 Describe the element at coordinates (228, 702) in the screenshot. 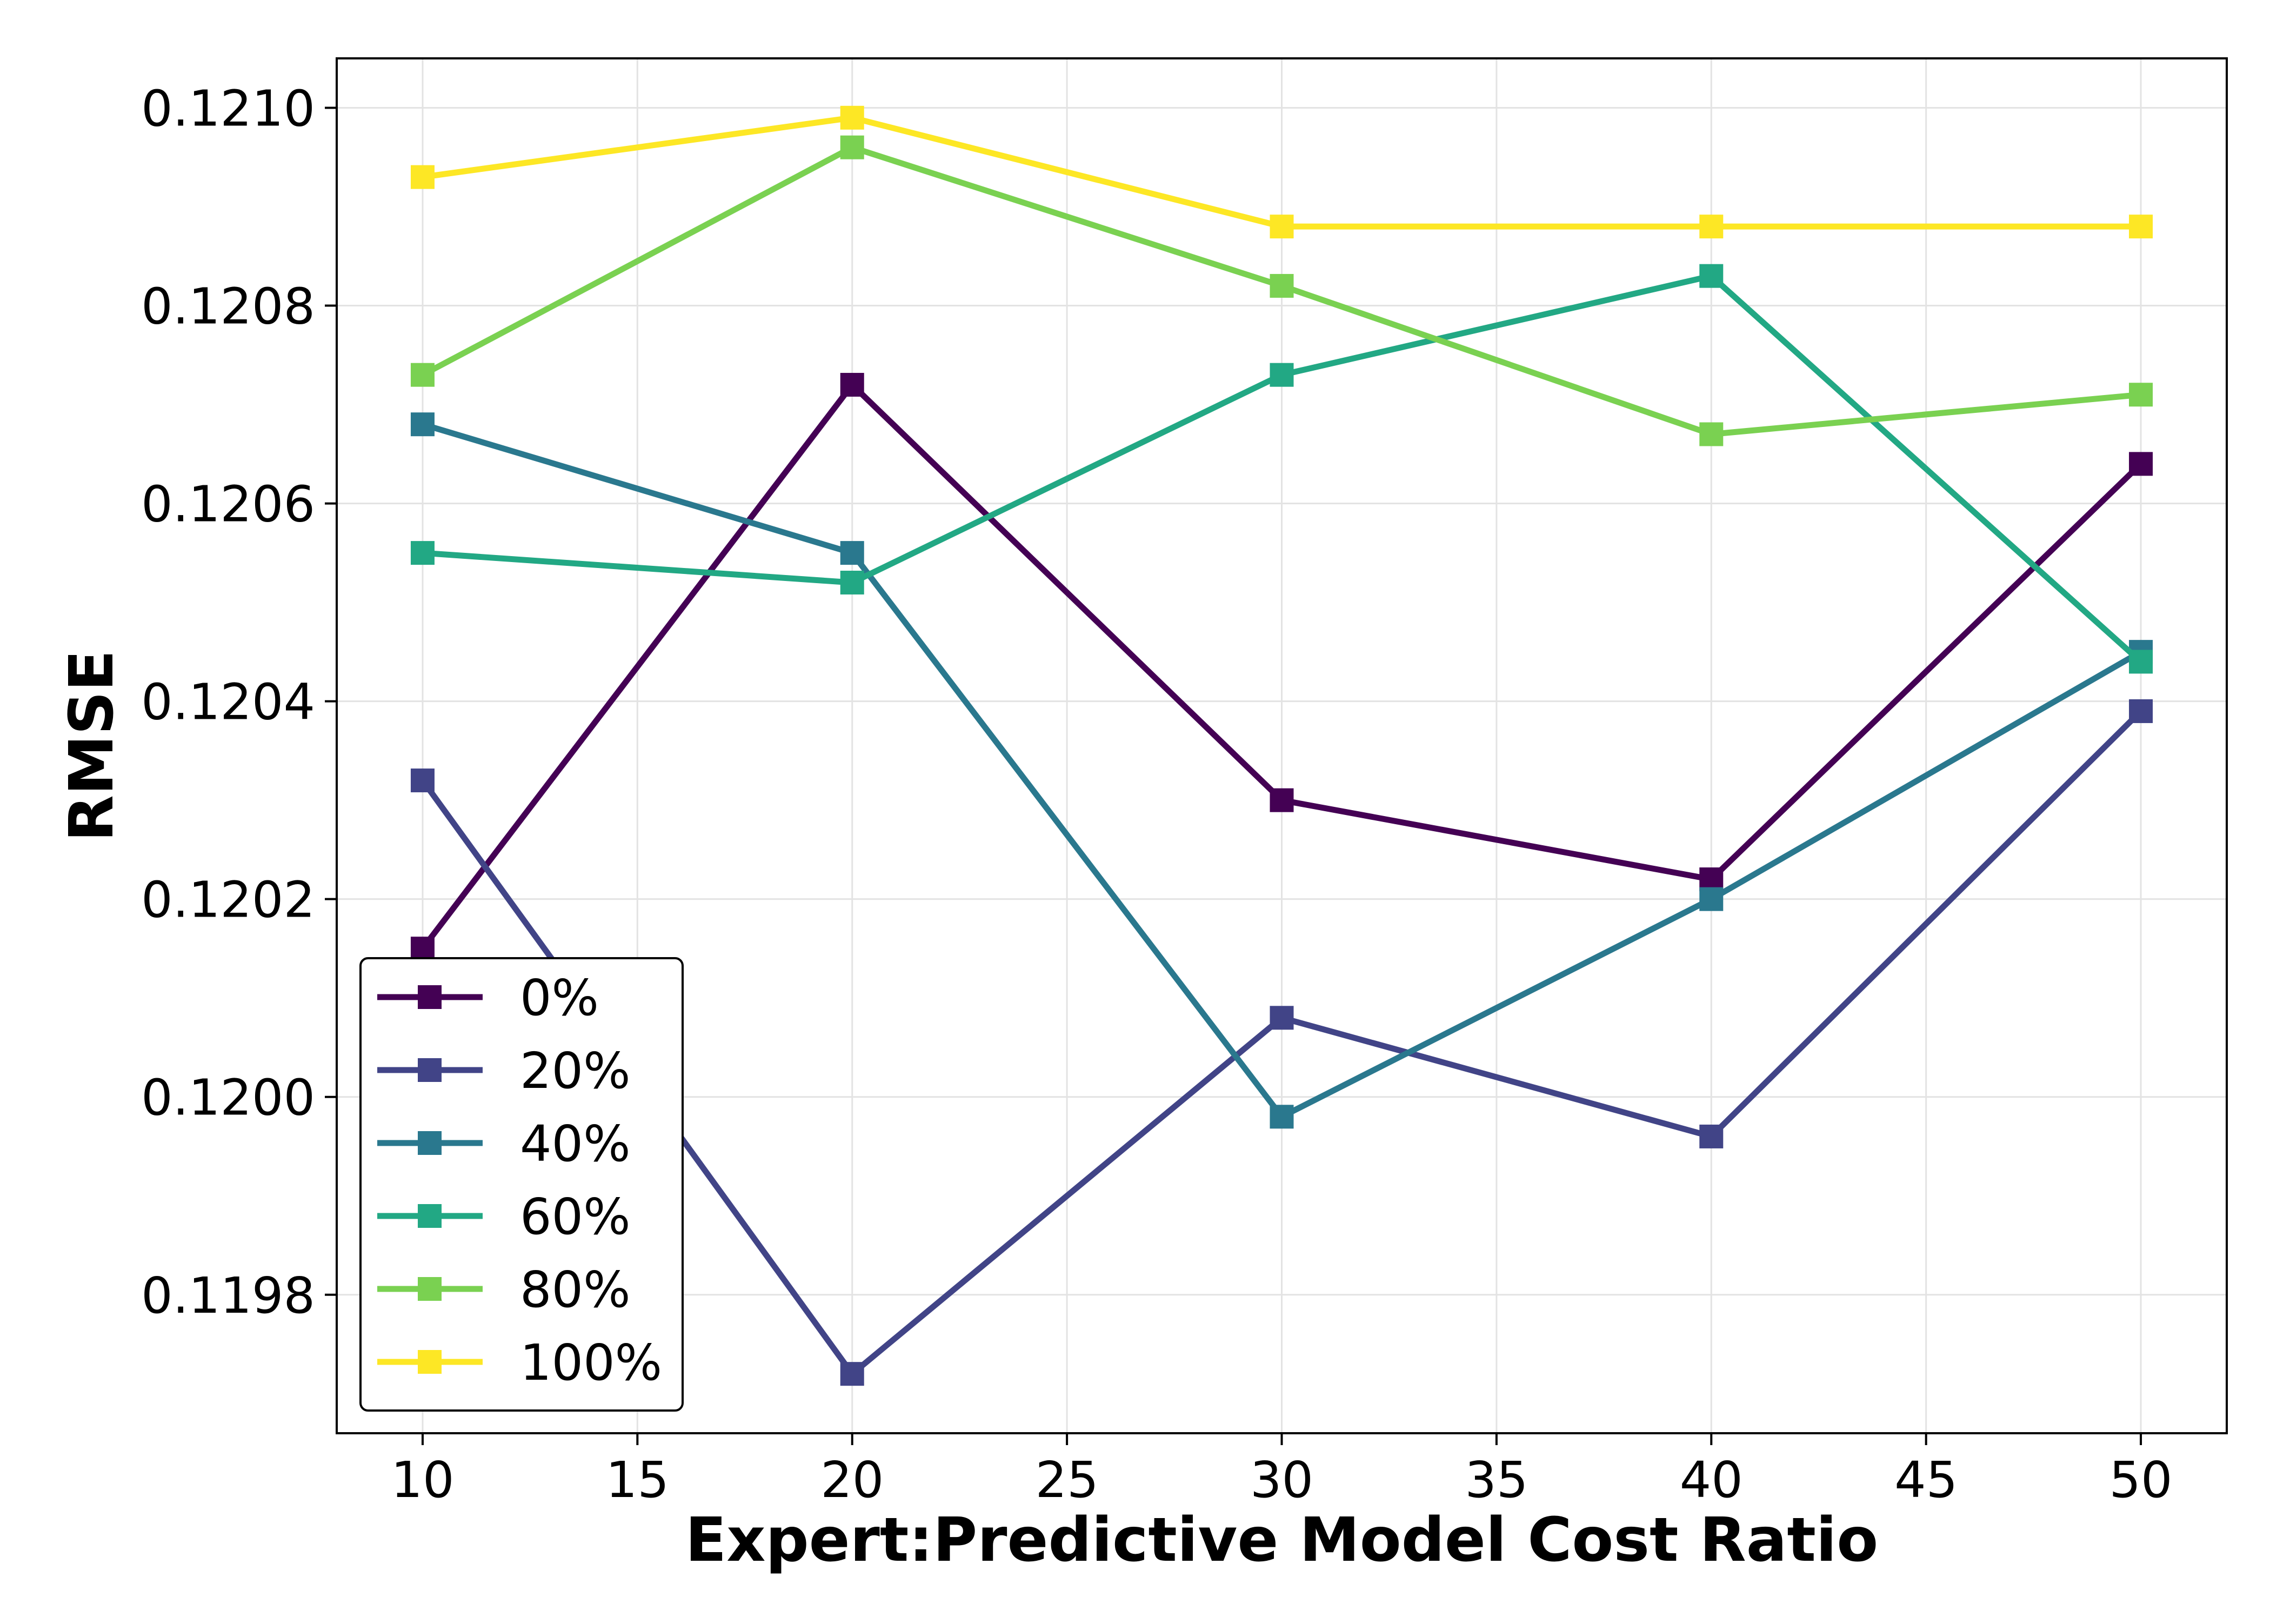

I see `y-tick-label: 0.1204` at that location.